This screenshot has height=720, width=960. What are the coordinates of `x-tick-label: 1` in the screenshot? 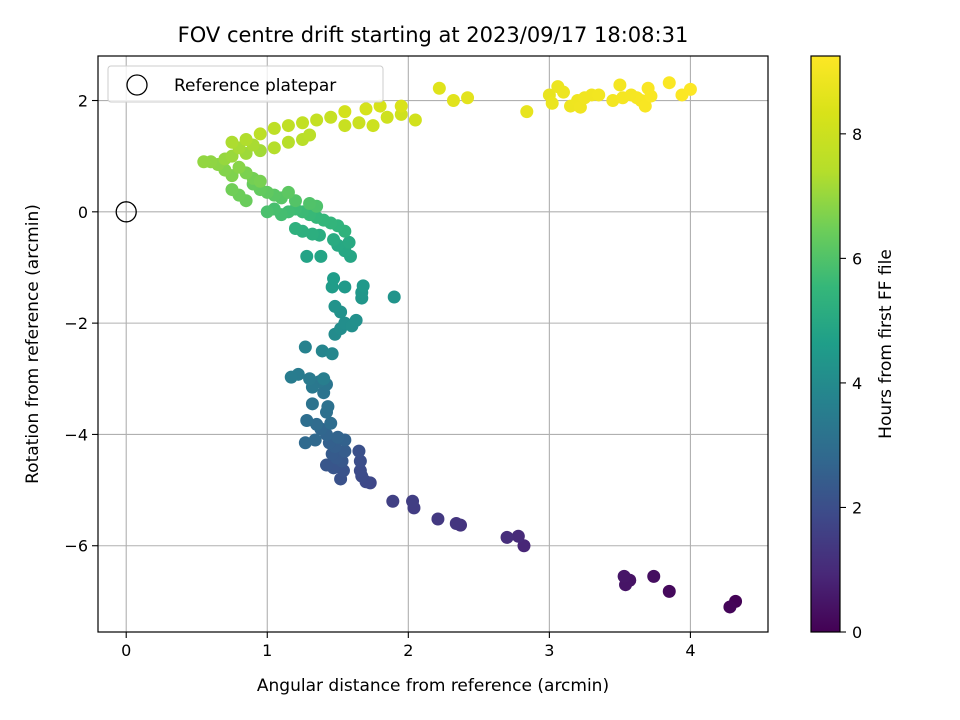 It's located at (267, 650).